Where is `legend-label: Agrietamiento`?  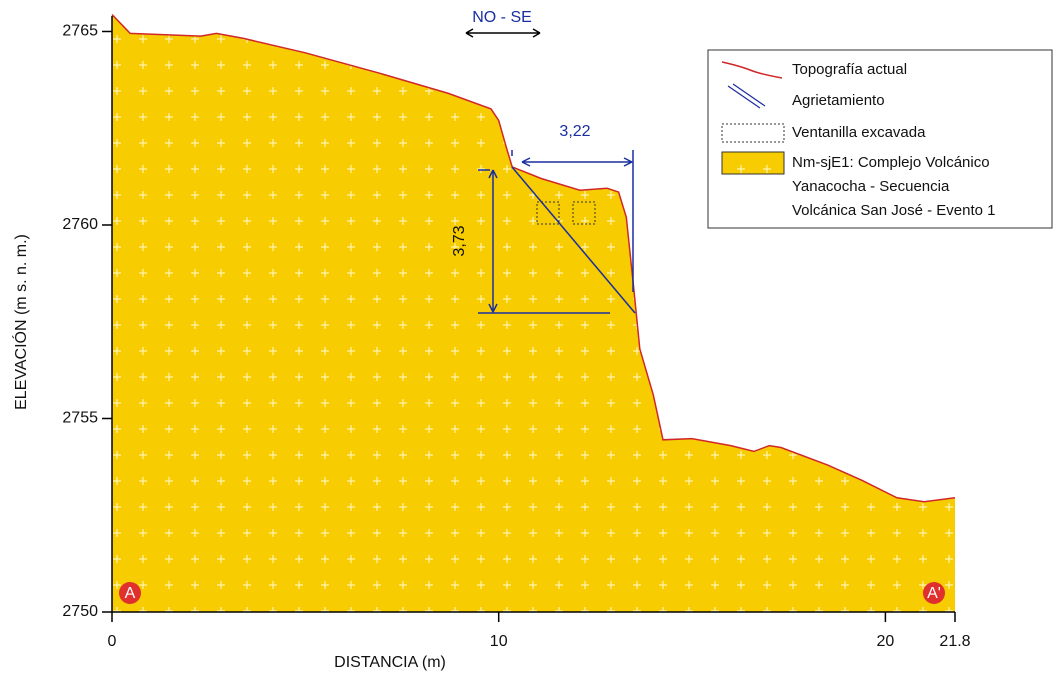
legend-label: Agrietamiento is located at coordinates (838, 100).